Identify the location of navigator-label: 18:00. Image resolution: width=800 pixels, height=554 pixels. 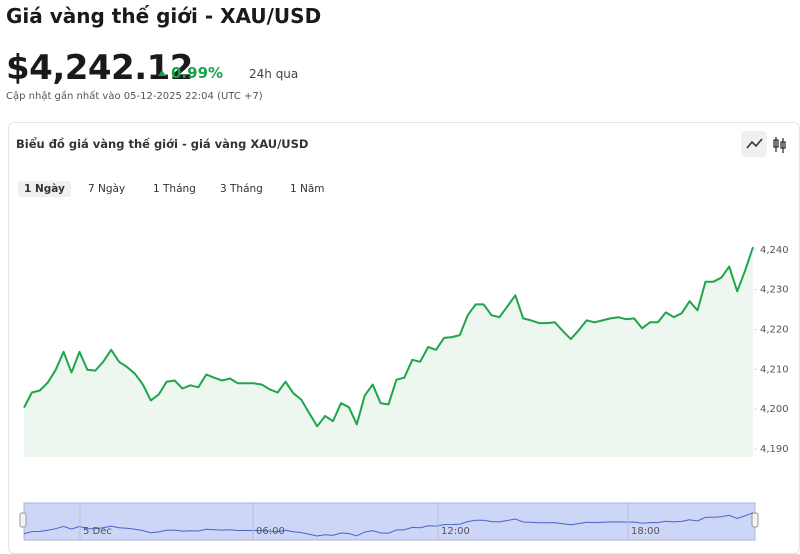
(645, 531).